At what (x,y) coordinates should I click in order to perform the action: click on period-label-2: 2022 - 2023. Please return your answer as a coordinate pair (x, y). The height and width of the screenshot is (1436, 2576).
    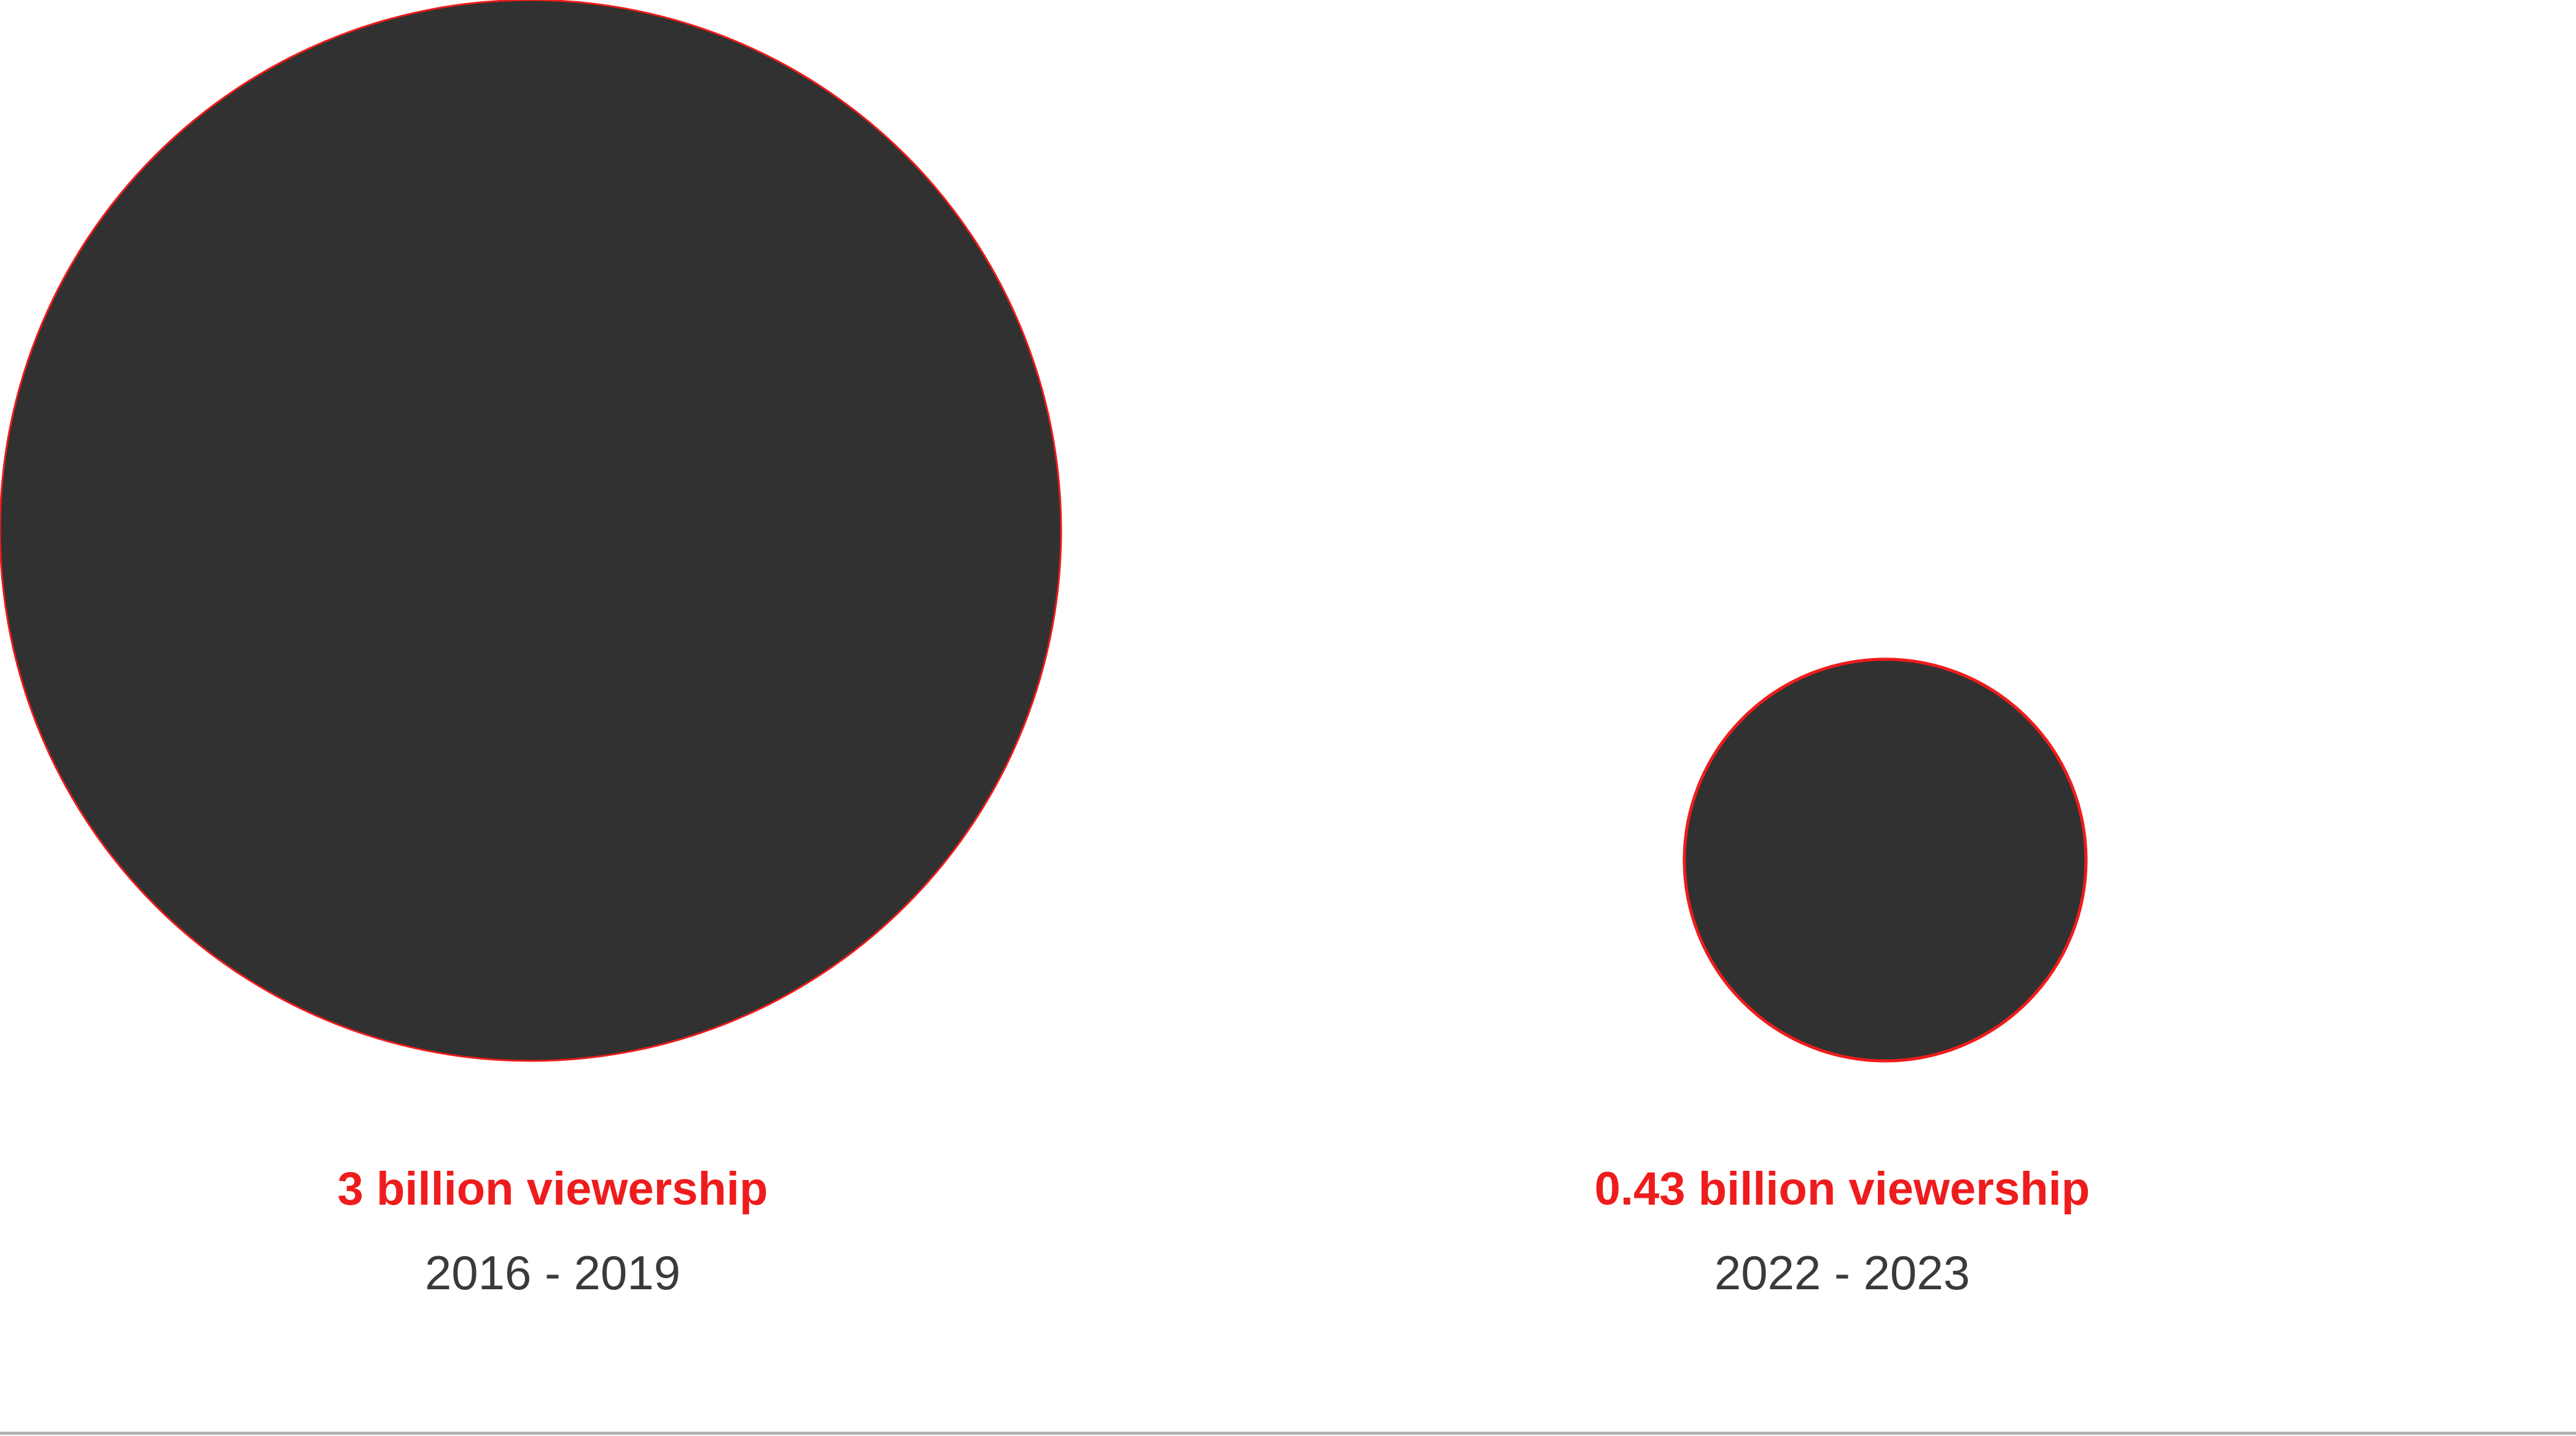
    Looking at the image, I should click on (1842, 1273).